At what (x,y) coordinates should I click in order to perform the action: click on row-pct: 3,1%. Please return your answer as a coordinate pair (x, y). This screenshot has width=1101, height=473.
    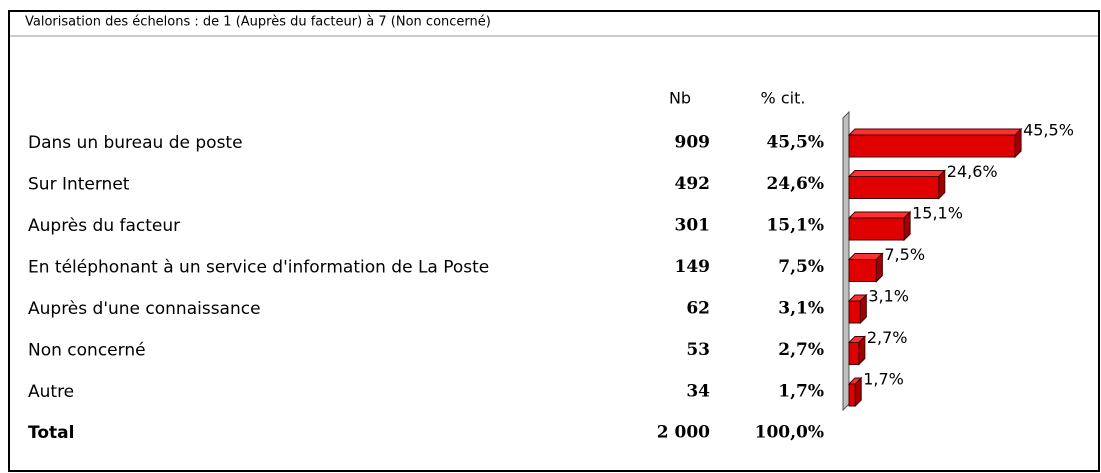
    Looking at the image, I should click on (801, 309).